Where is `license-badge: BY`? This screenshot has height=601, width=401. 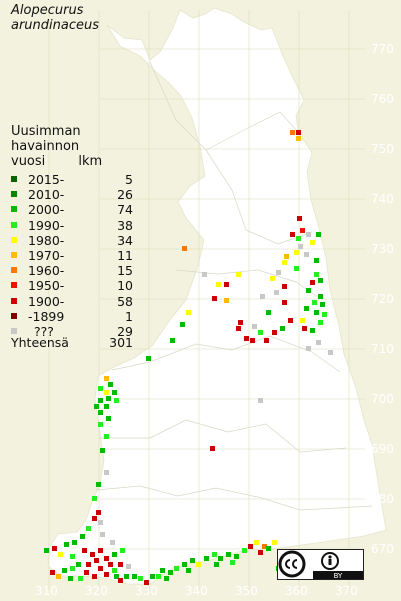
license-badge: BY is located at coordinates (320, 564).